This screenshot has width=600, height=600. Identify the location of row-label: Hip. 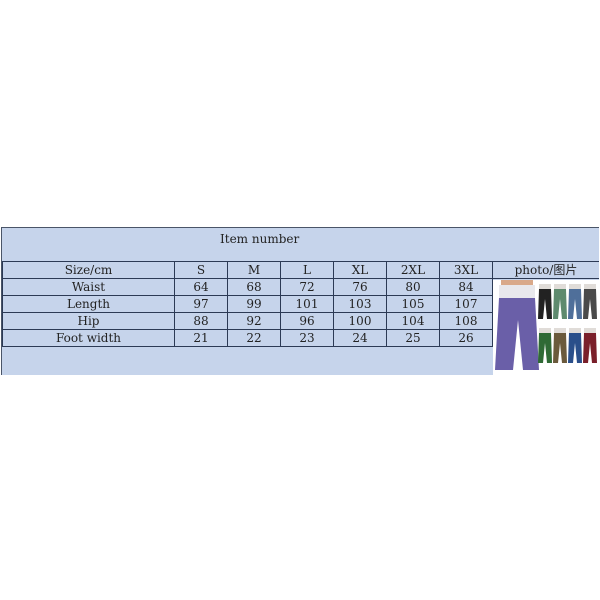
(88, 321).